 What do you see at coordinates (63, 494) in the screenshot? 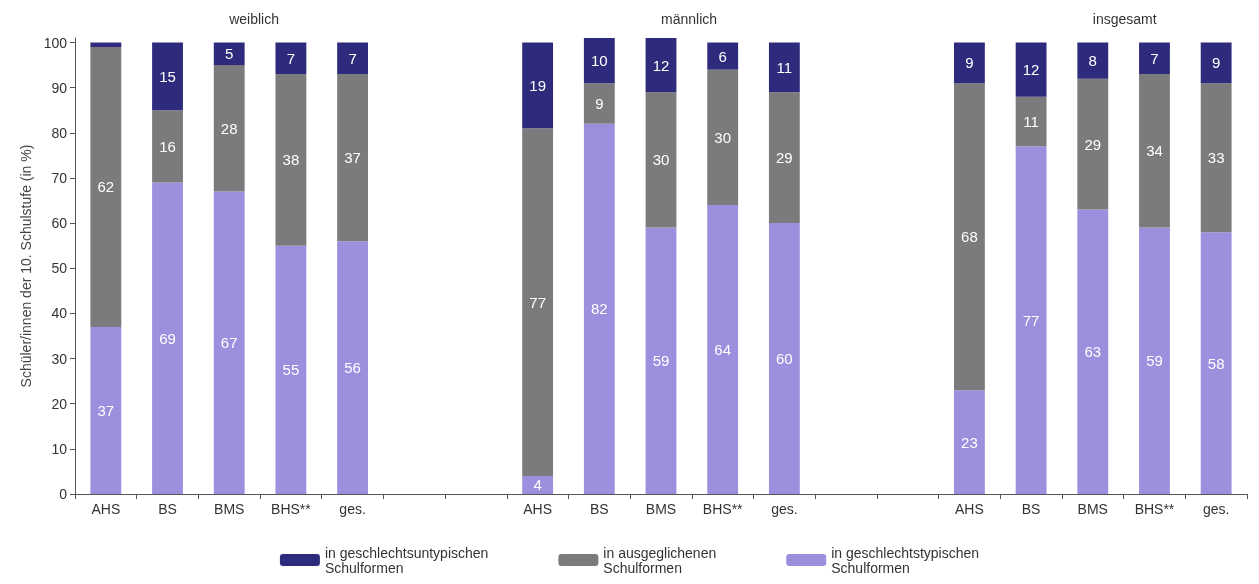
I see `y-tick-label: 0` at bounding box center [63, 494].